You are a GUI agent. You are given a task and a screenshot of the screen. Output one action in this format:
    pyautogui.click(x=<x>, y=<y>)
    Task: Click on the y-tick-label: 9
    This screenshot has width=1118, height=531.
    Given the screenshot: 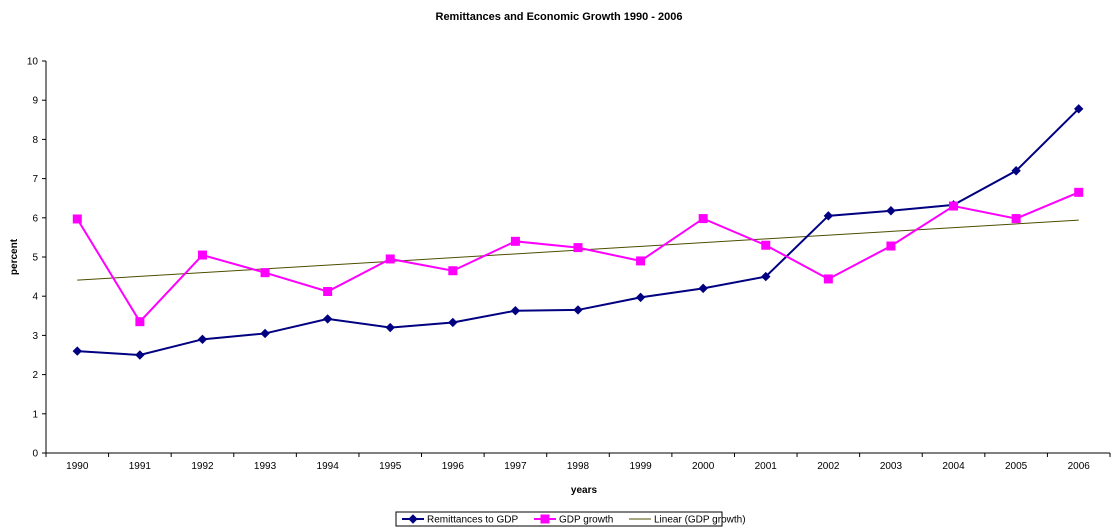 What is the action you would take?
    pyautogui.click(x=35, y=101)
    